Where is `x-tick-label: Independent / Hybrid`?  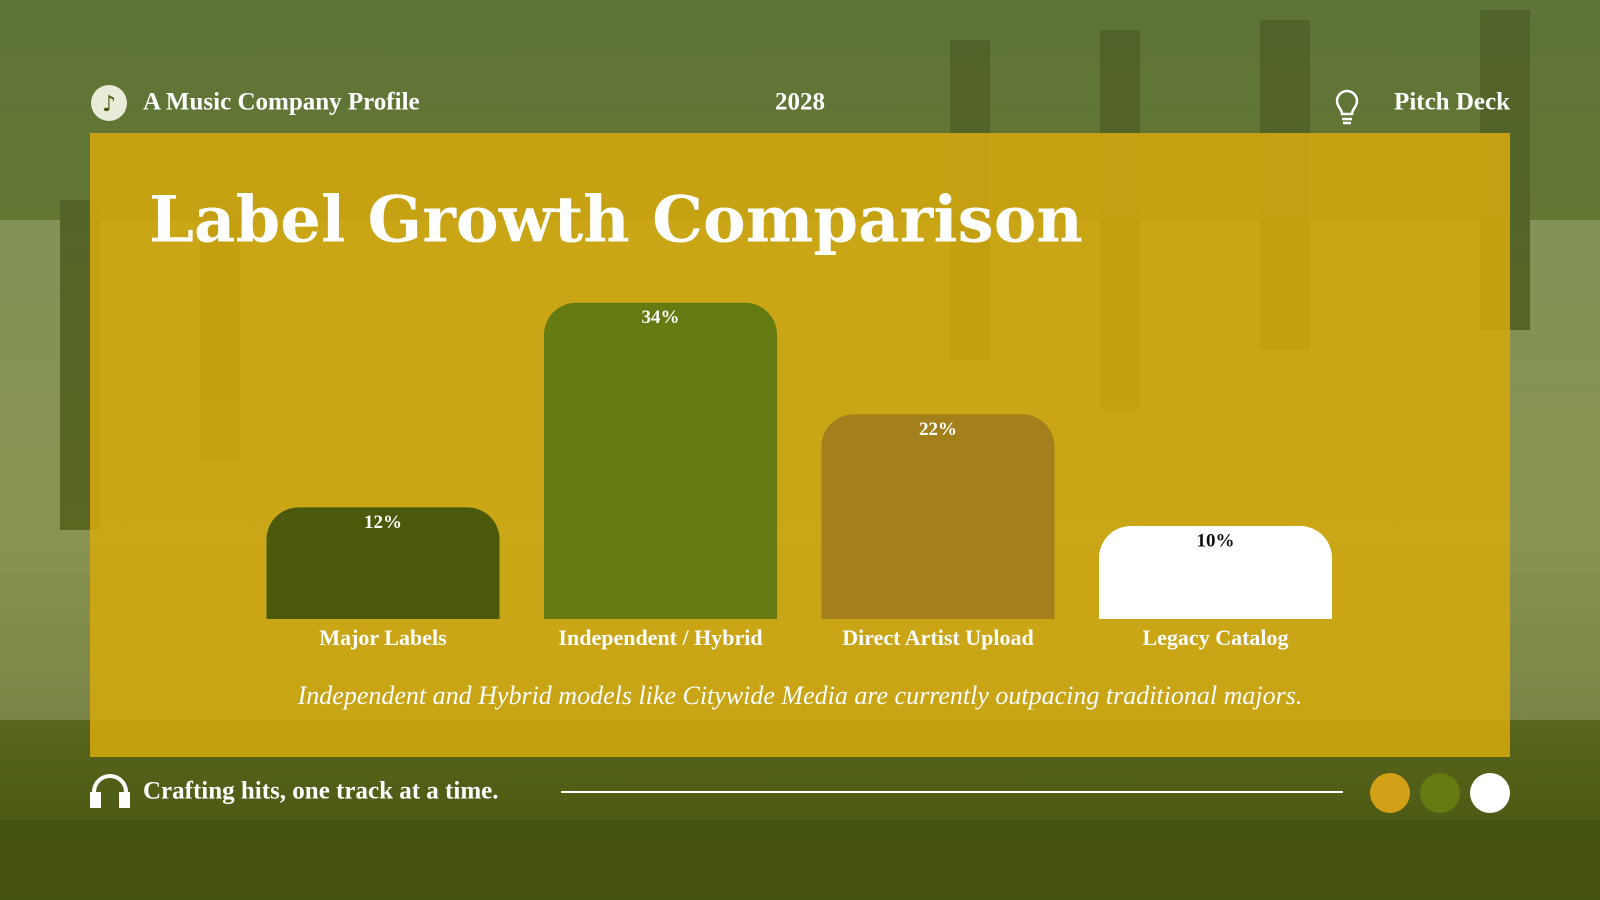 x-tick-label: Independent / Hybrid is located at coordinates (660, 637).